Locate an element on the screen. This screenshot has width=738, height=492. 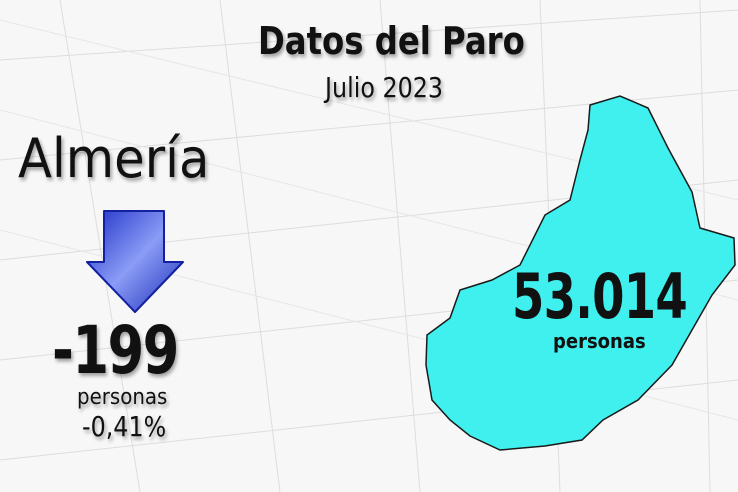
total-unemployed-unit: personas is located at coordinates (599, 341).